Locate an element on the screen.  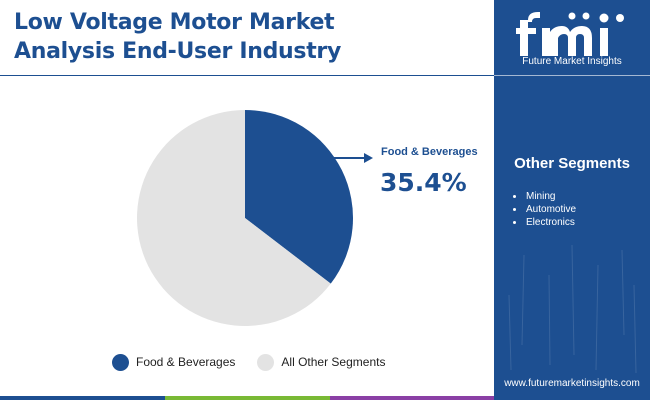
legend-swatch-food-beverages is located at coordinates (120, 362).